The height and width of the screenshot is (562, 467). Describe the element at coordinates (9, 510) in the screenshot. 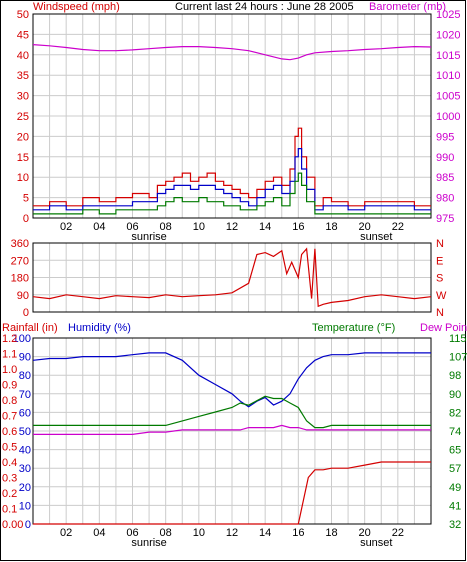

I see `rain-tick-label: 0.1` at that location.